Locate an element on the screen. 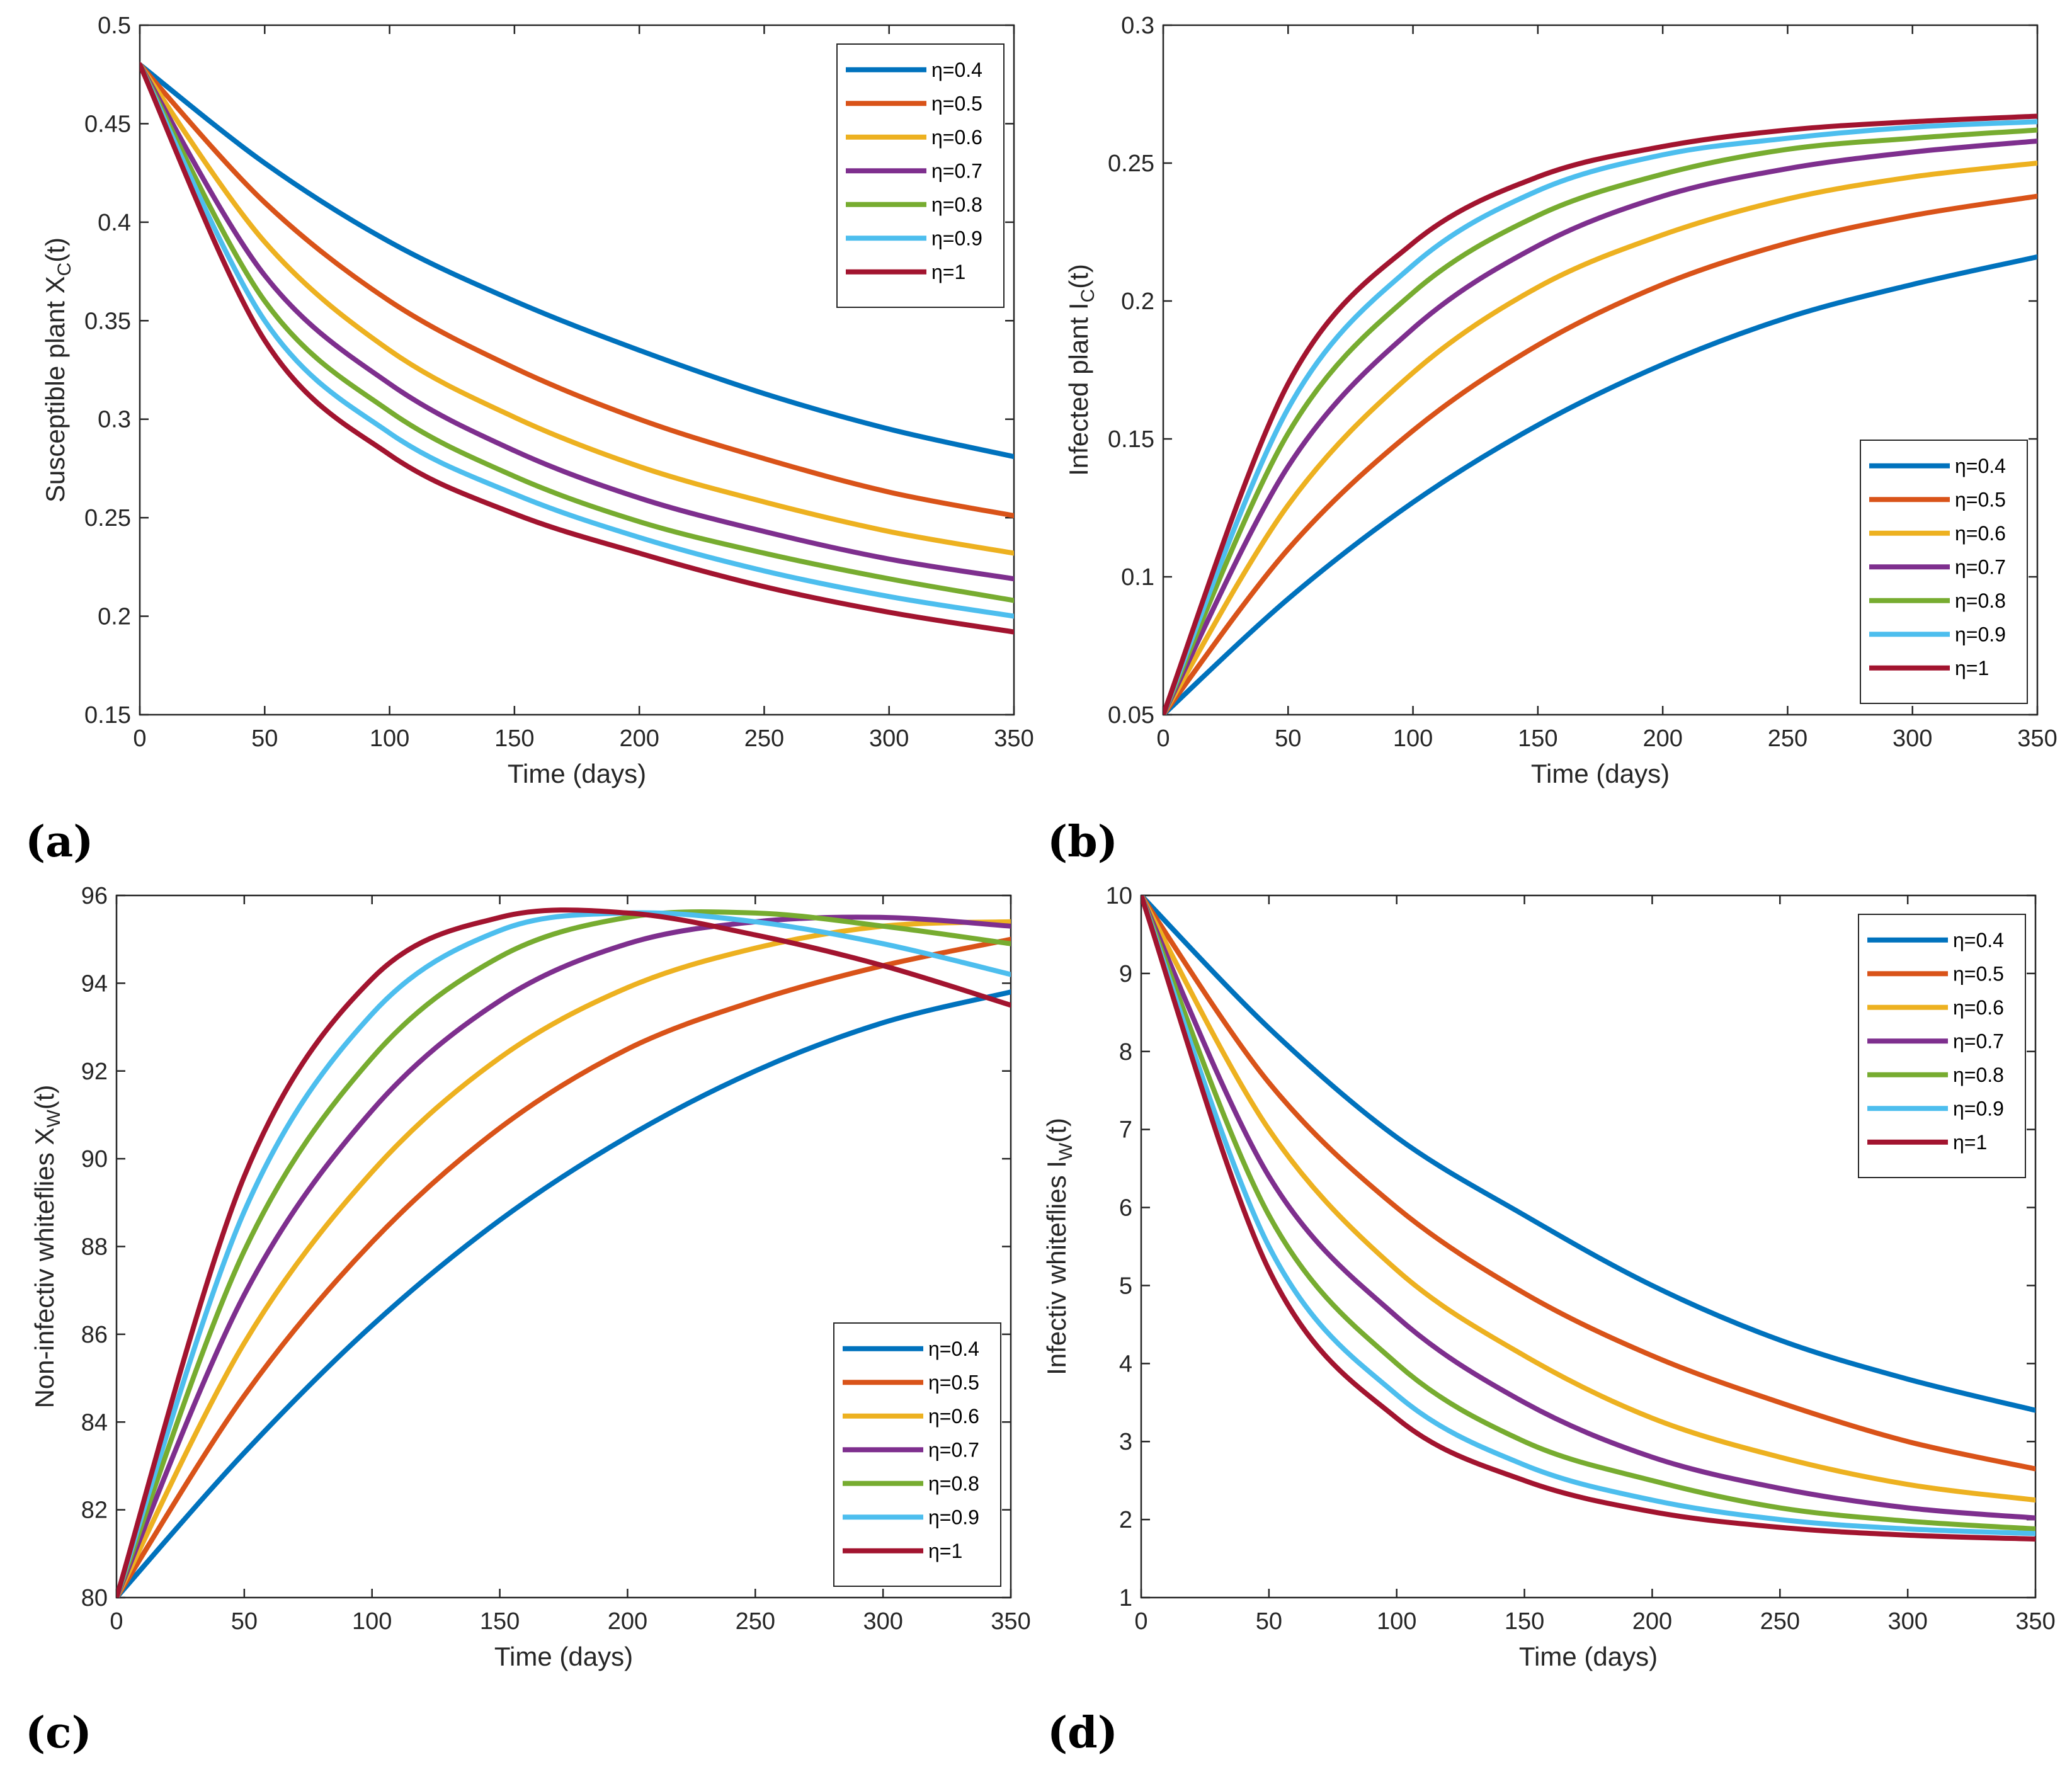 The width and height of the screenshot is (2072, 1772). x-tick-label-d: 150 is located at coordinates (1524, 1621).